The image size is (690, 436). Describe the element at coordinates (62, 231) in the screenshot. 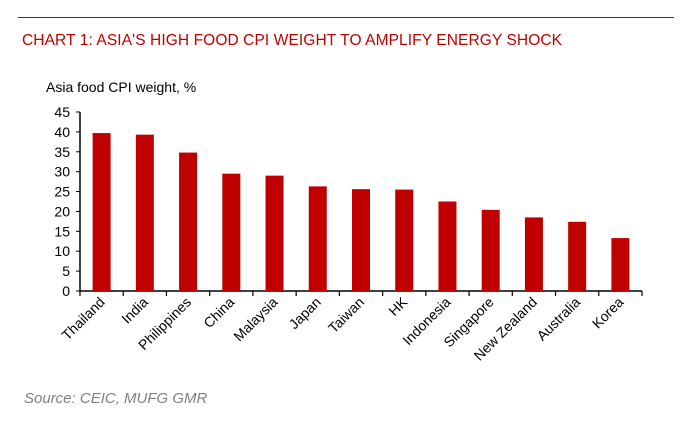

I see `y-tick-label: 15` at that location.